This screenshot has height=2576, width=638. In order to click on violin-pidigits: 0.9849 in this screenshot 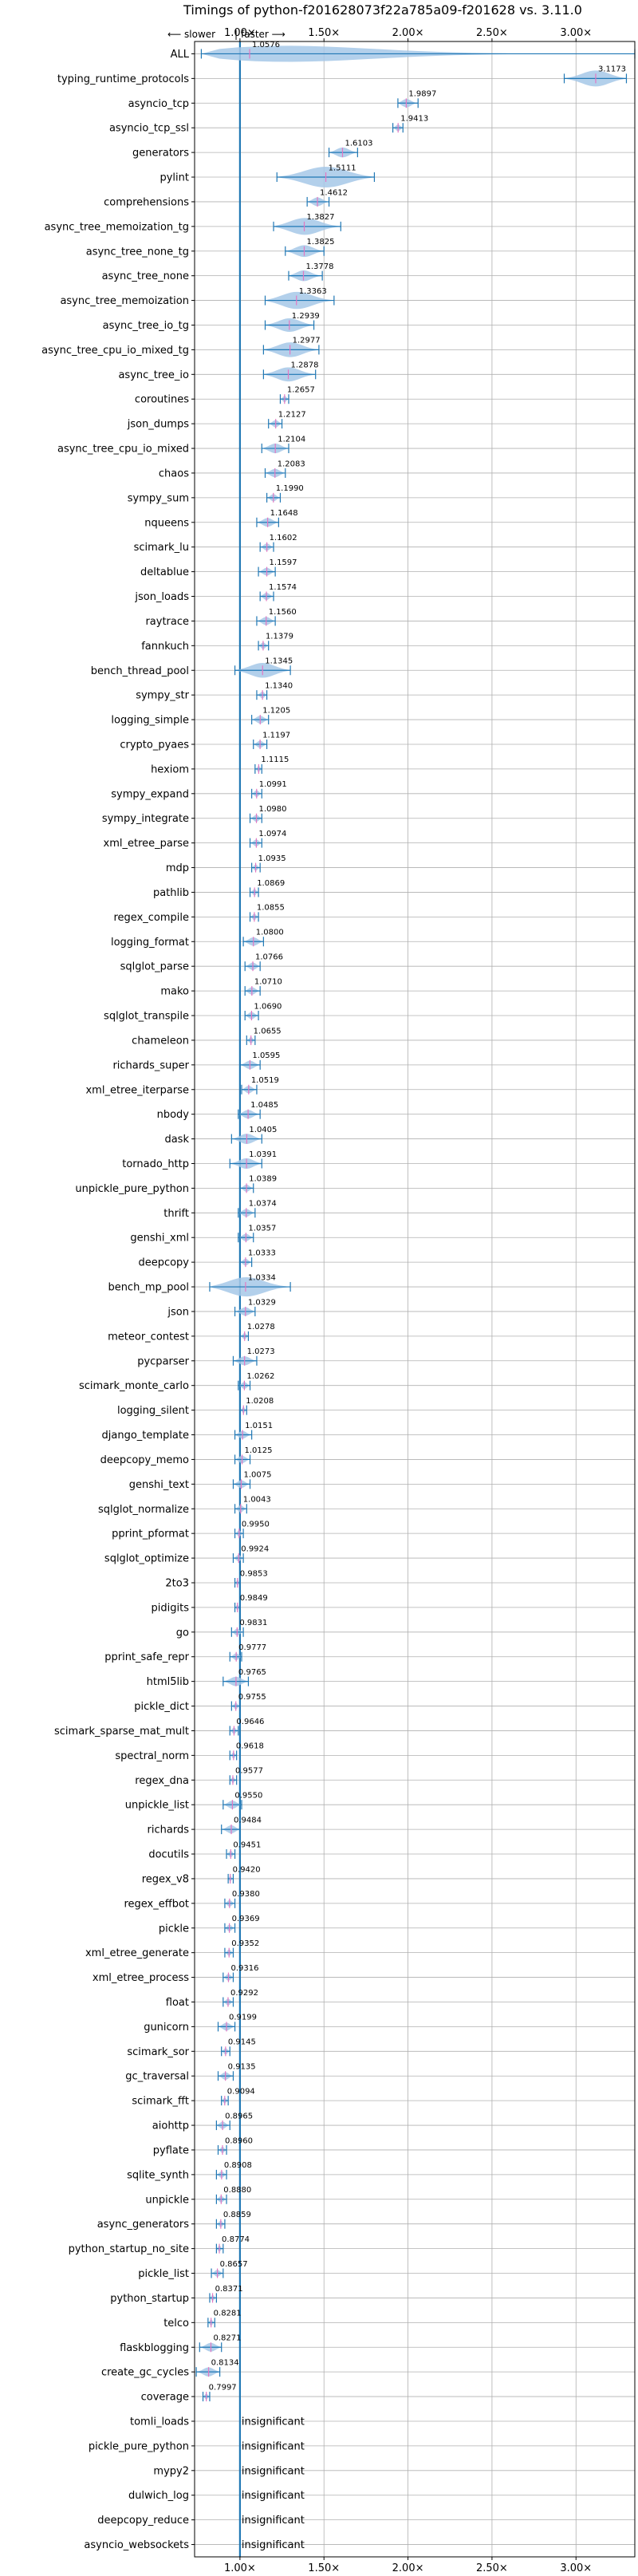, I will do `click(251, 1603)`.